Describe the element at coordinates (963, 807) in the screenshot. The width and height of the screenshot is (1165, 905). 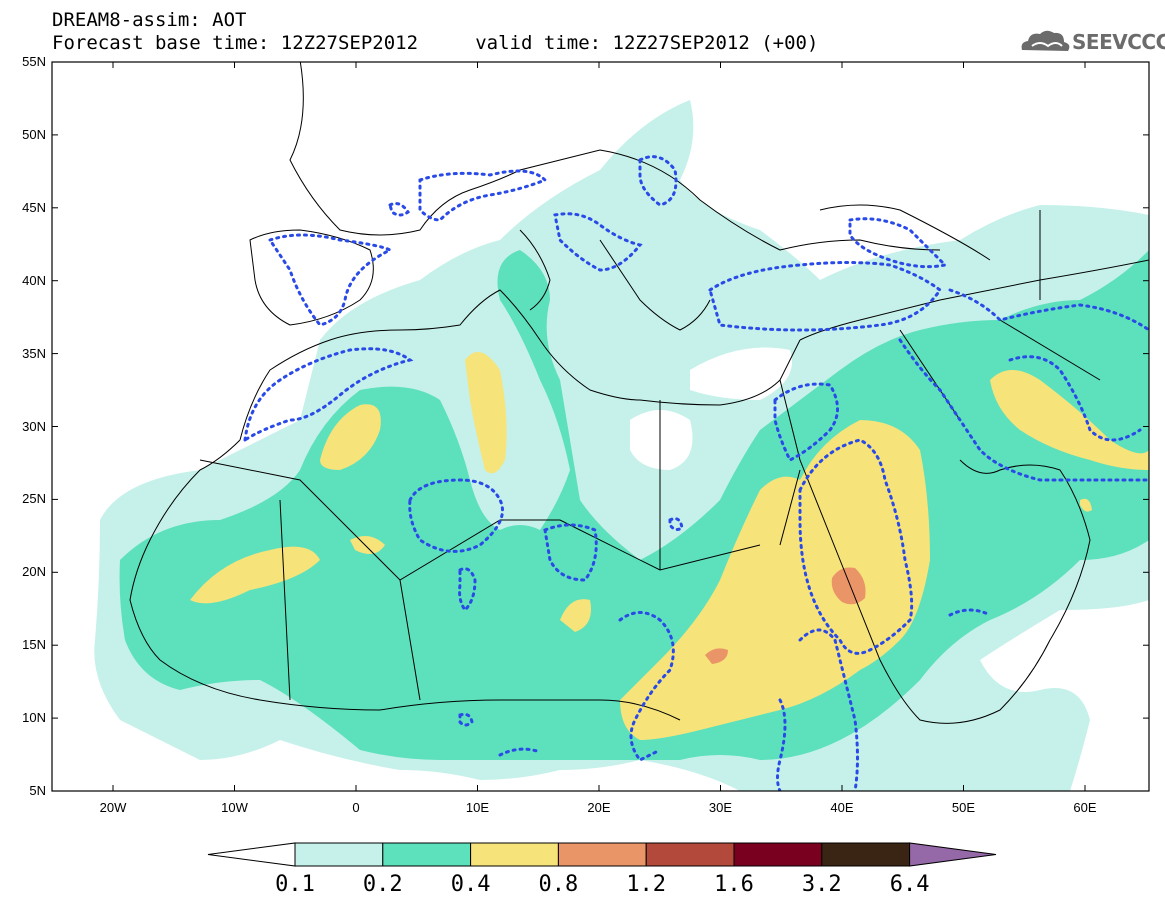
I see `lon-label: 50E` at that location.